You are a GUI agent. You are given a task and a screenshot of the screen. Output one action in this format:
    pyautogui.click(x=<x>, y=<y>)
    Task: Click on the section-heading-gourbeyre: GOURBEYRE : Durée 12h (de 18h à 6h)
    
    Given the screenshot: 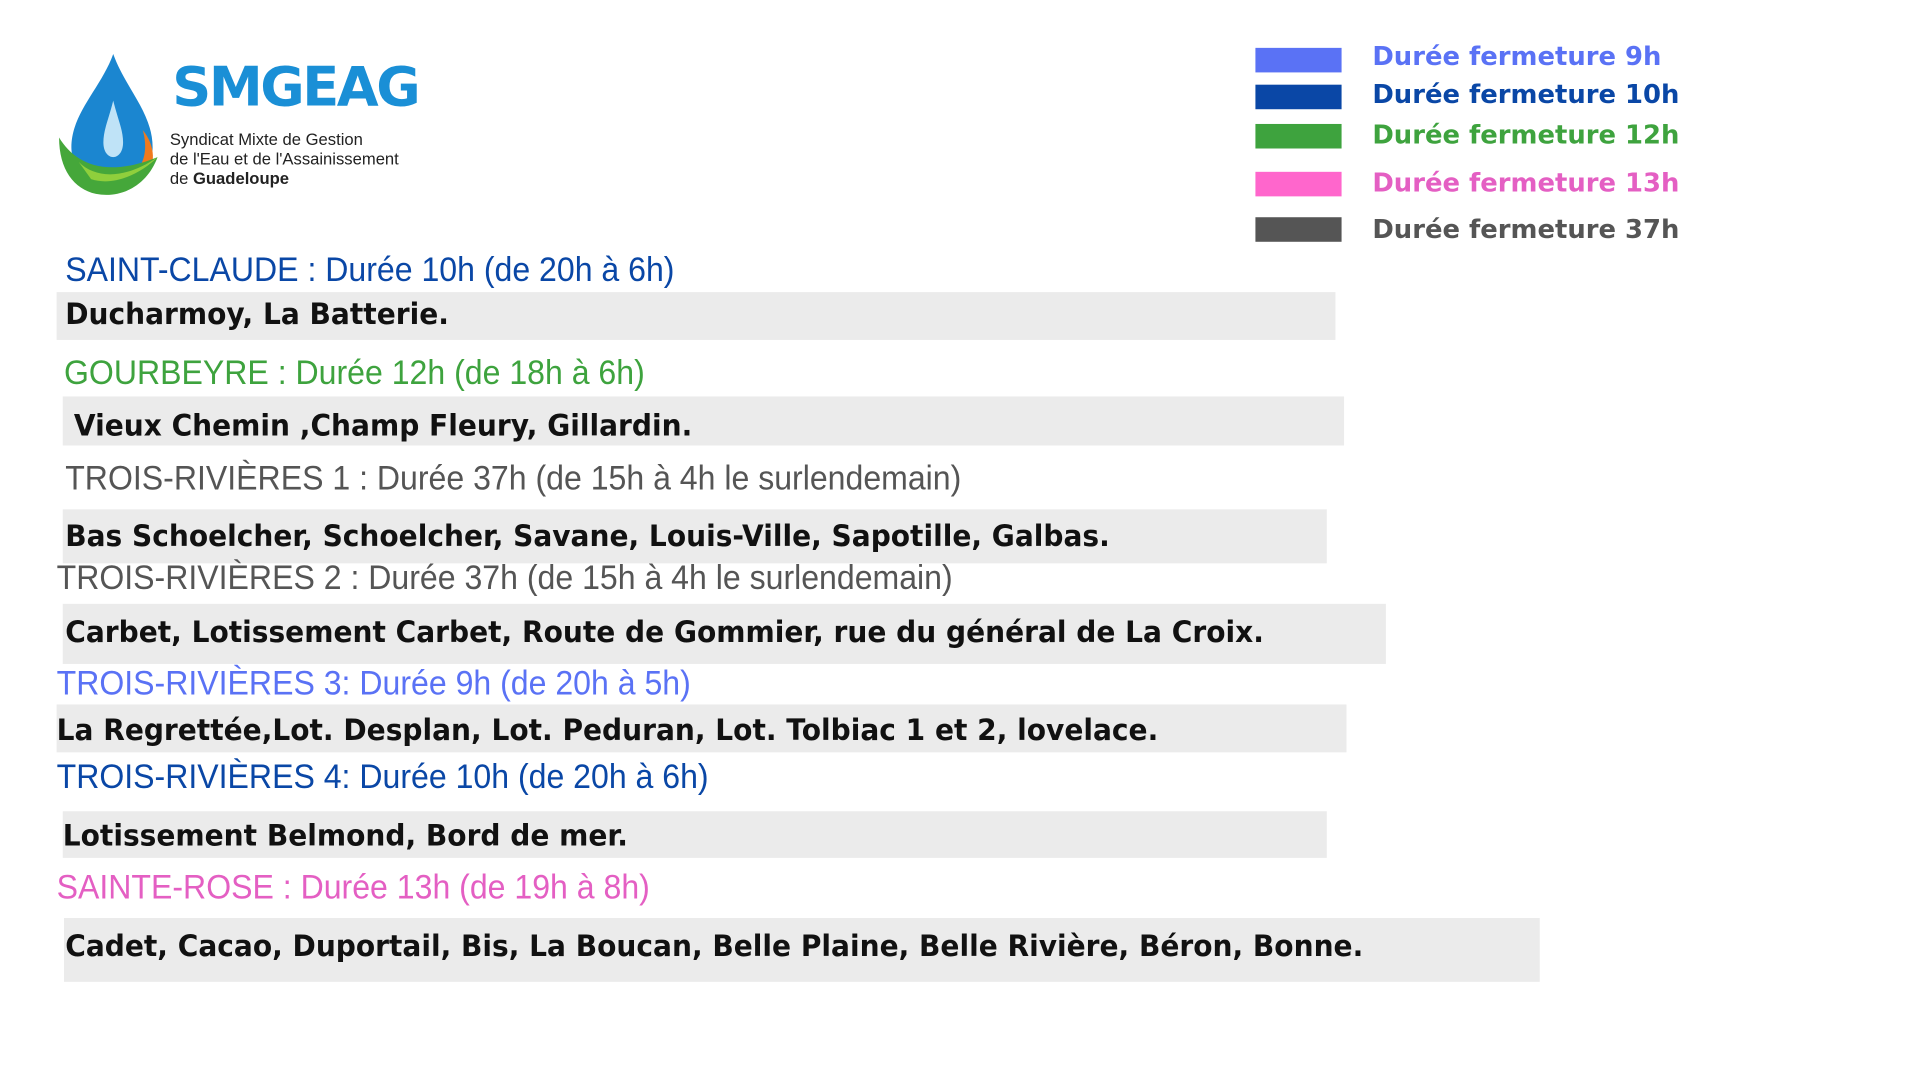 What is the action you would take?
    pyautogui.click(x=354, y=372)
    